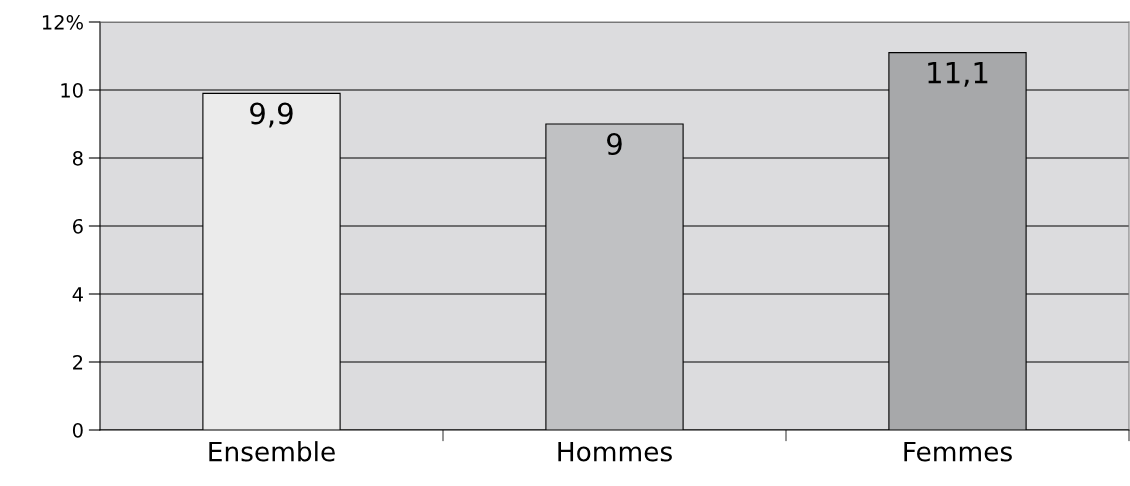 The image size is (1130, 486). I want to click on y-tick-label: 6, so click(78, 226).